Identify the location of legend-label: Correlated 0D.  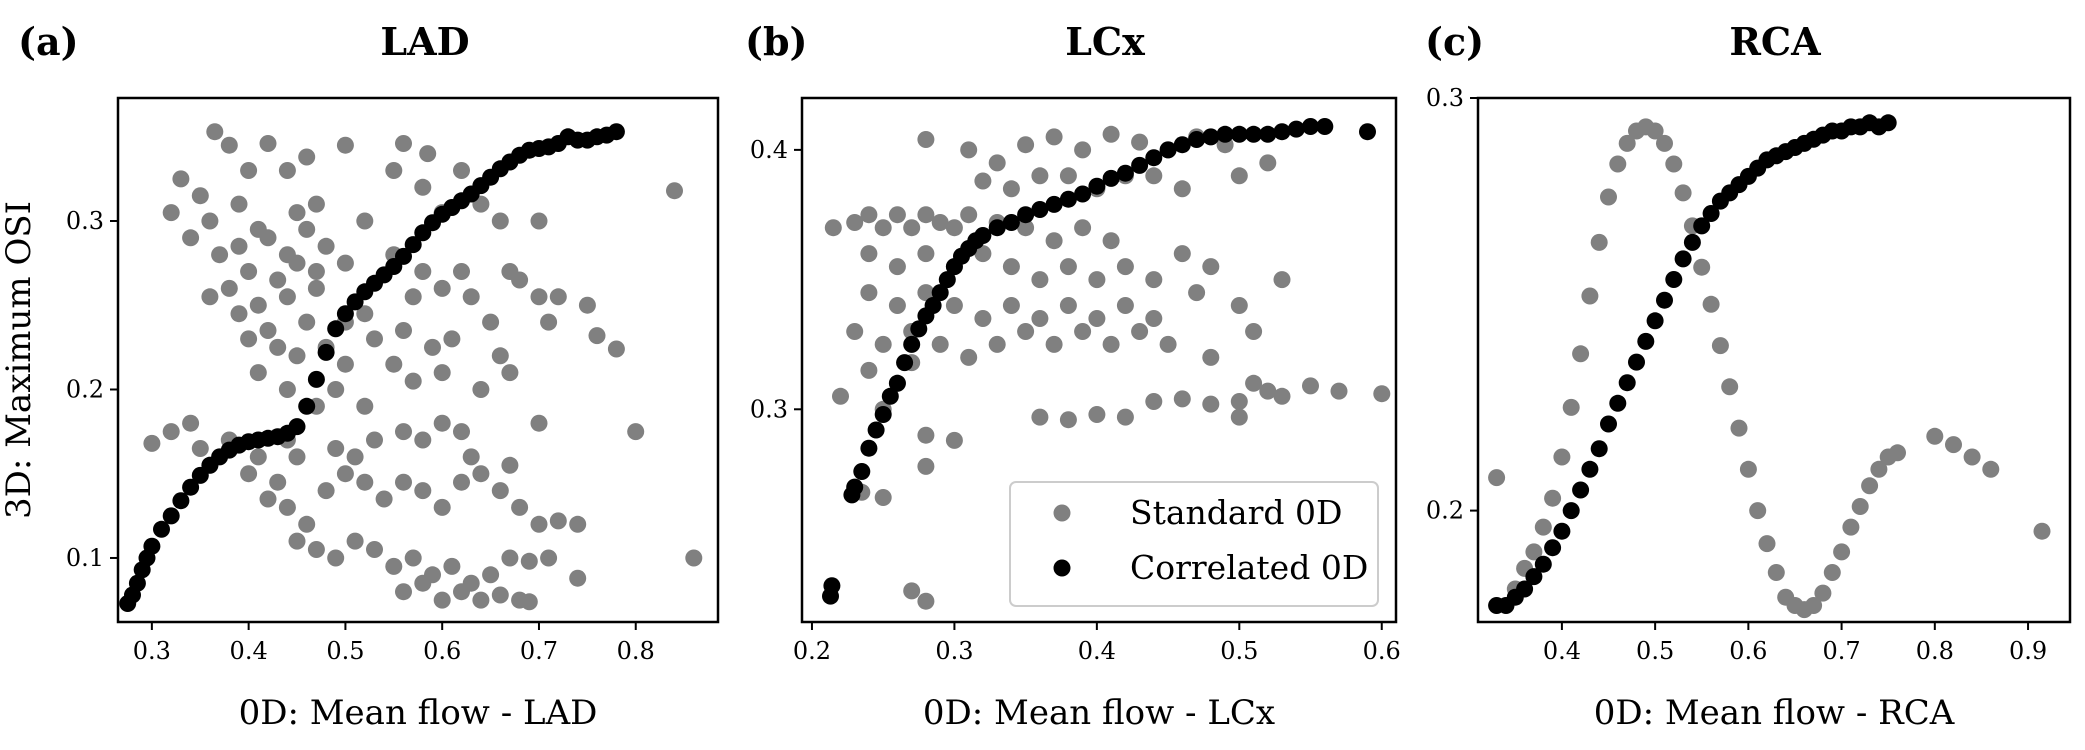
(1249, 567).